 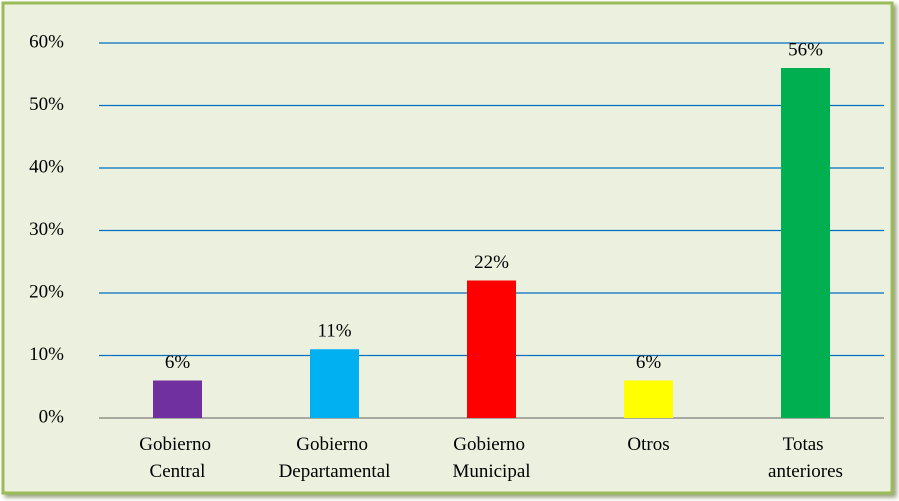 I want to click on y-tick-label: 50%, so click(x=46, y=104).